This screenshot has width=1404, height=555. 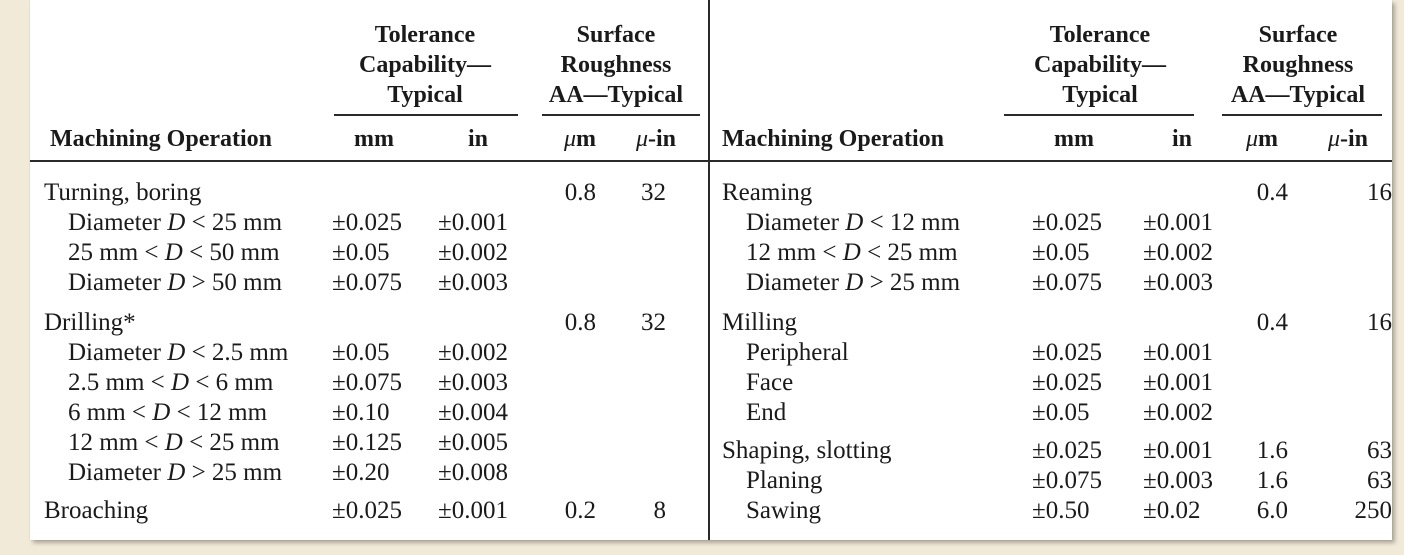 I want to click on table-row: Shaping, slotting ±0.025 ±0.001 1.6 63, so click(x=1051, y=451).